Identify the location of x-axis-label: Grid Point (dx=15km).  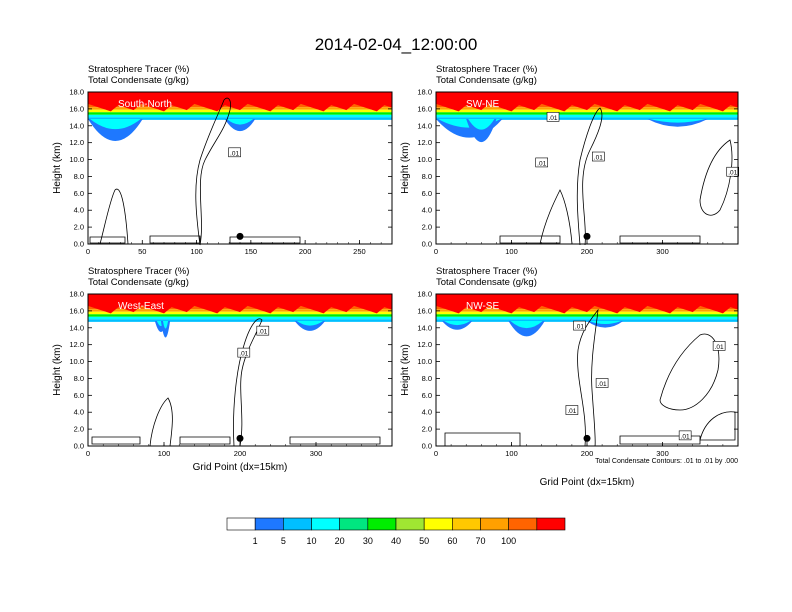
(587, 482).